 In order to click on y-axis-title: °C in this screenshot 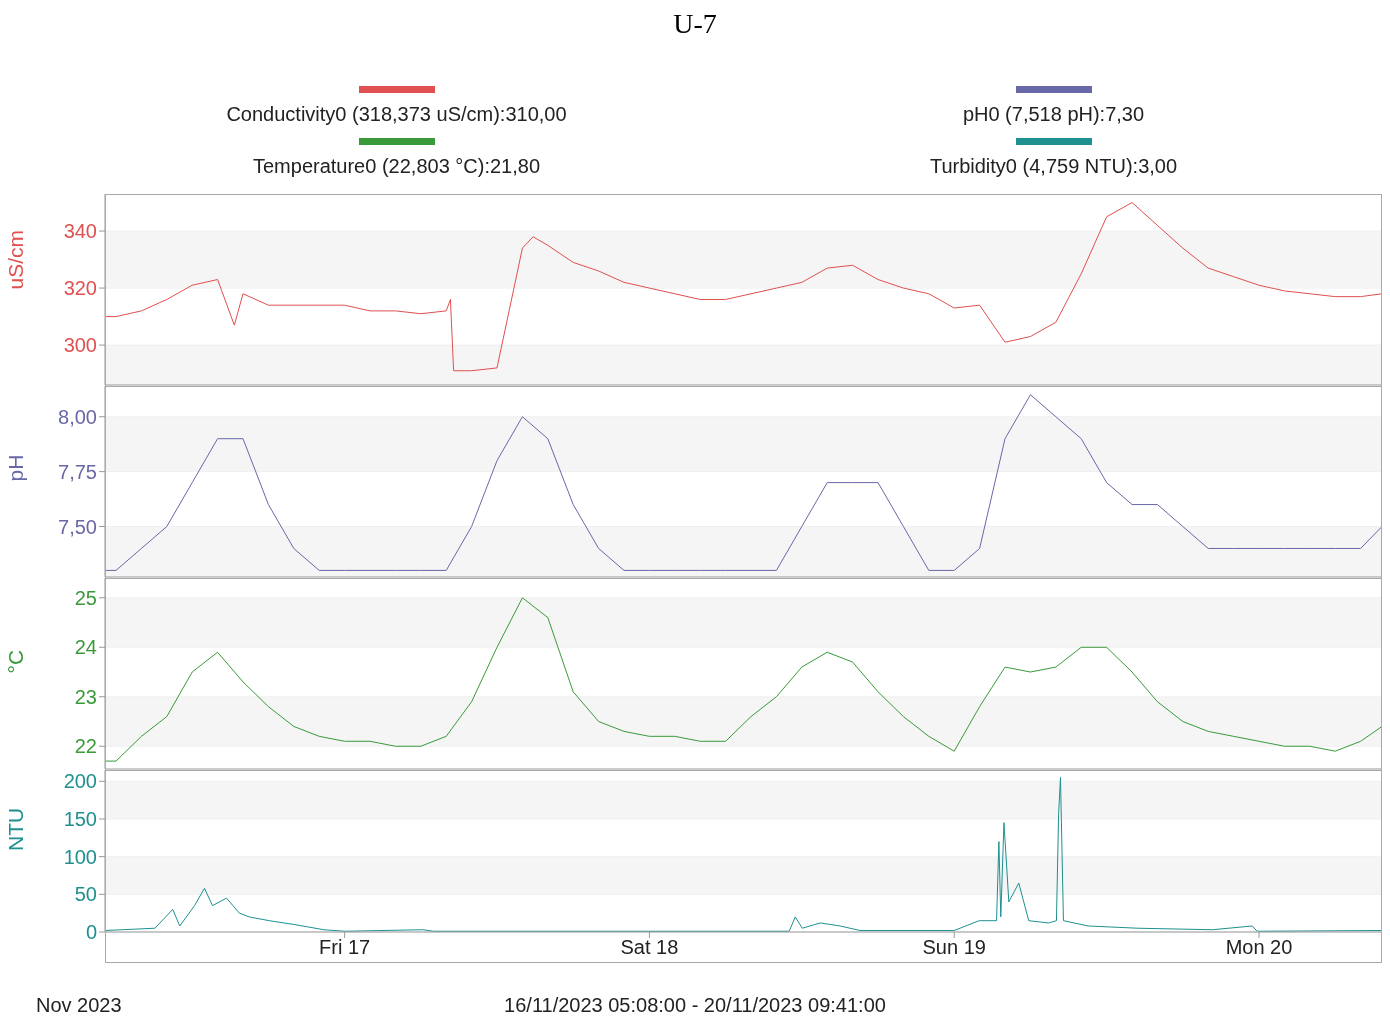, I will do `click(16, 661)`.